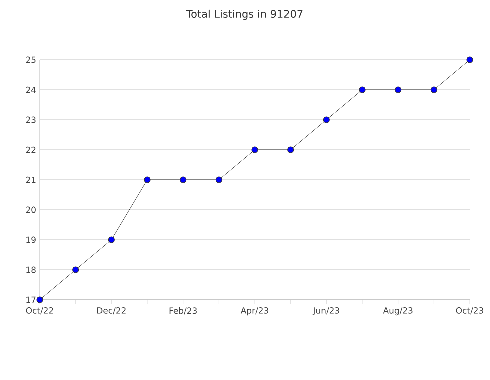 The height and width of the screenshot is (380, 490). I want to click on y-tick-label: 23, so click(31, 120).